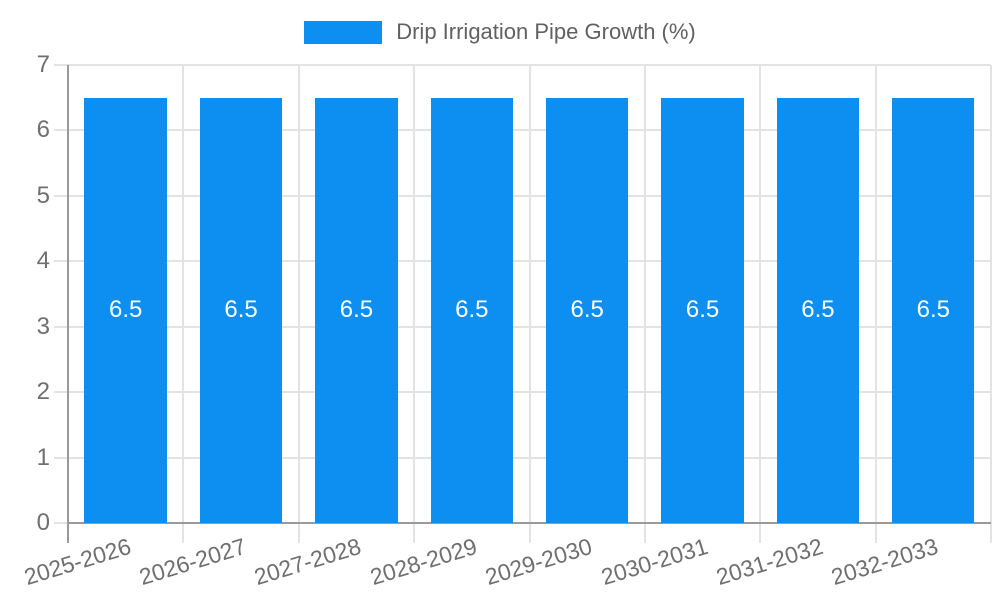 The width and height of the screenshot is (1000, 600). I want to click on y-axis-tick-label: 3, so click(43, 326).